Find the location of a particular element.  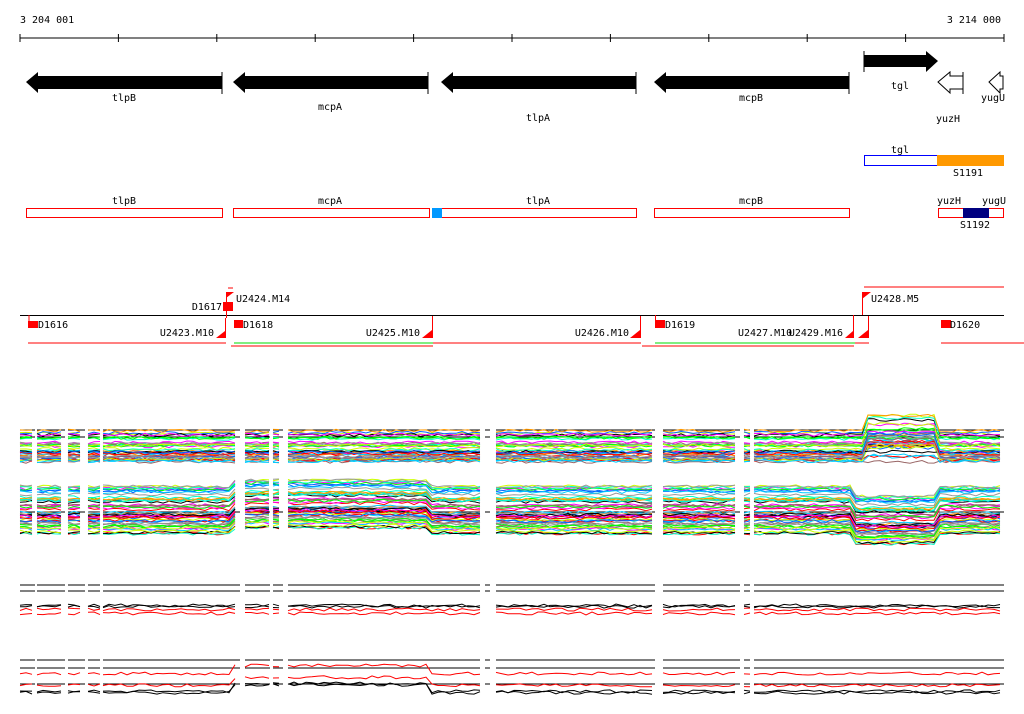

feature-D1618: D1618 is located at coordinates (253, 325).